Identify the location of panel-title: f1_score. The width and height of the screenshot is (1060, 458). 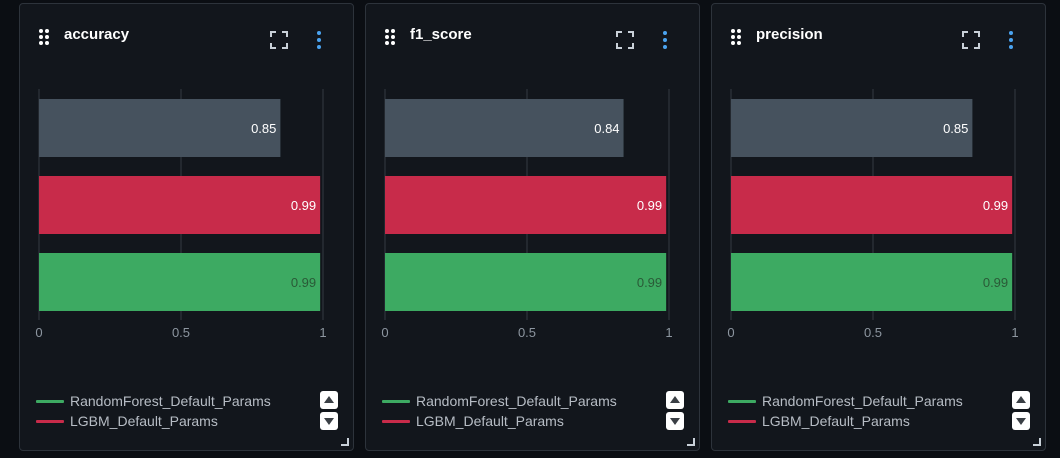
(441, 34).